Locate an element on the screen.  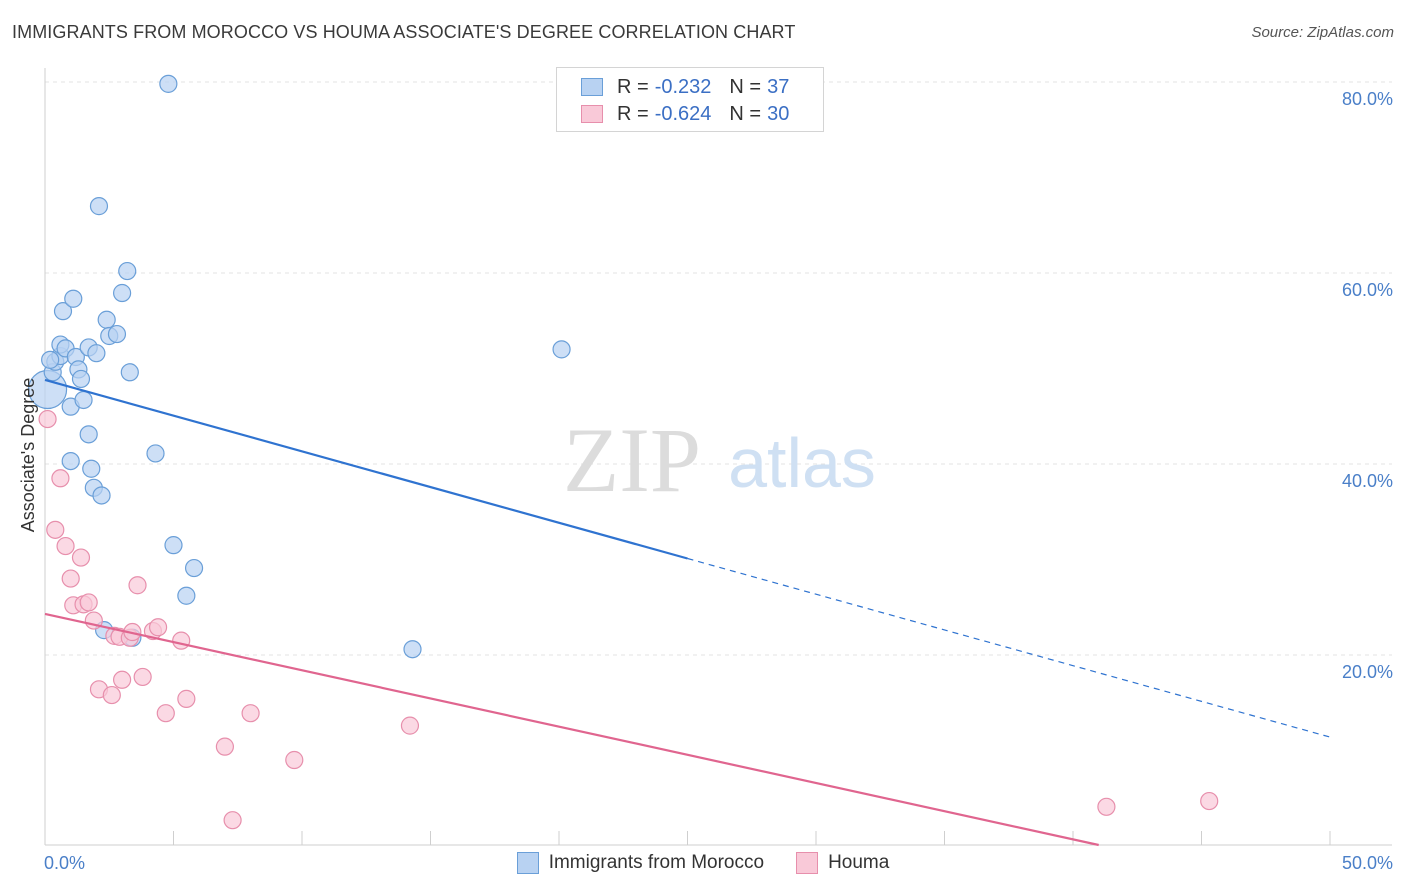
legend-swatch-blue is located at coordinates (592, 87).